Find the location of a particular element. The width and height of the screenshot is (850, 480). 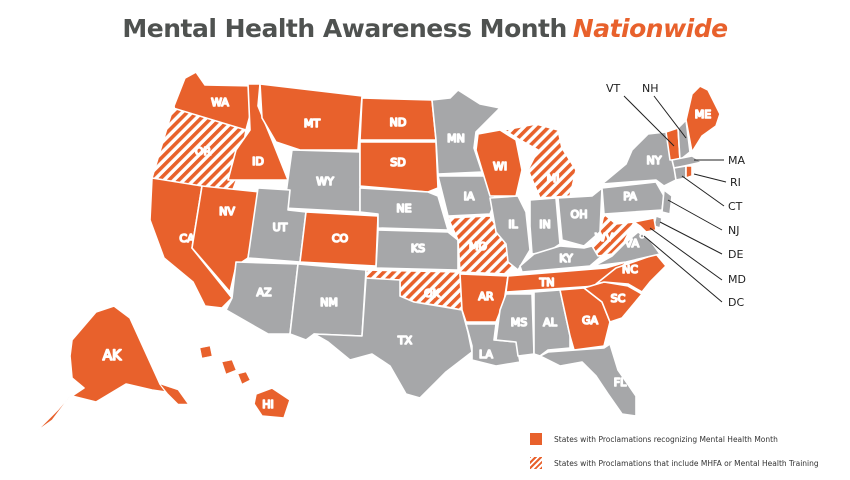

ak-label: AK is located at coordinates (113, 356).